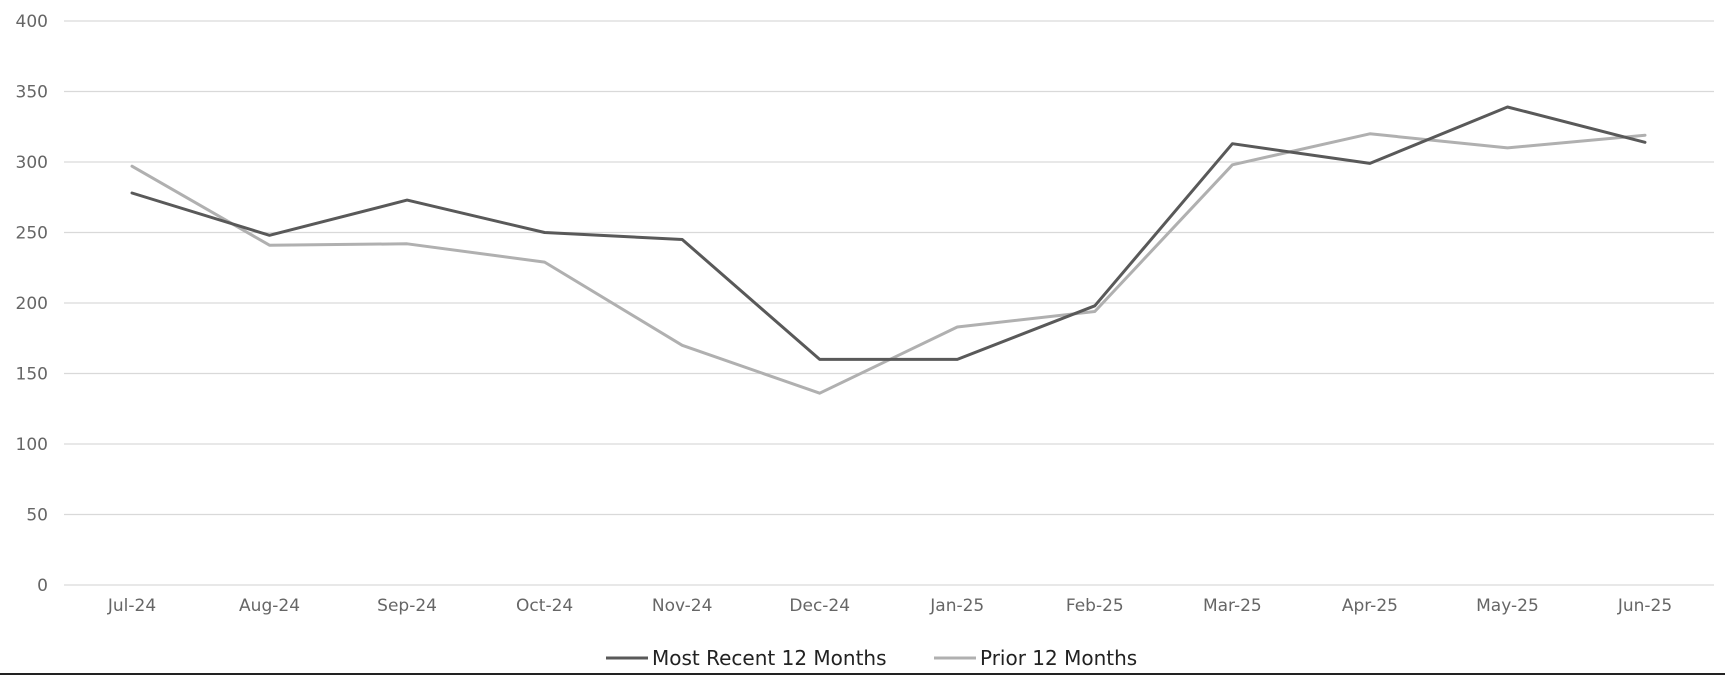  I want to click on x-tick-label: Aug-24, so click(269, 606).